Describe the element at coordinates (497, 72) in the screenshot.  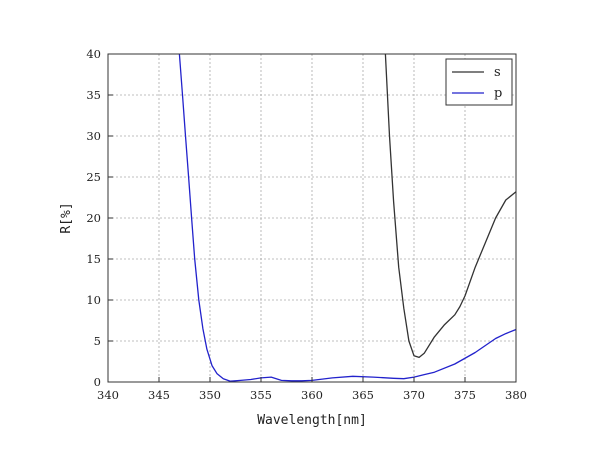
I see `legend-label-s: s` at that location.